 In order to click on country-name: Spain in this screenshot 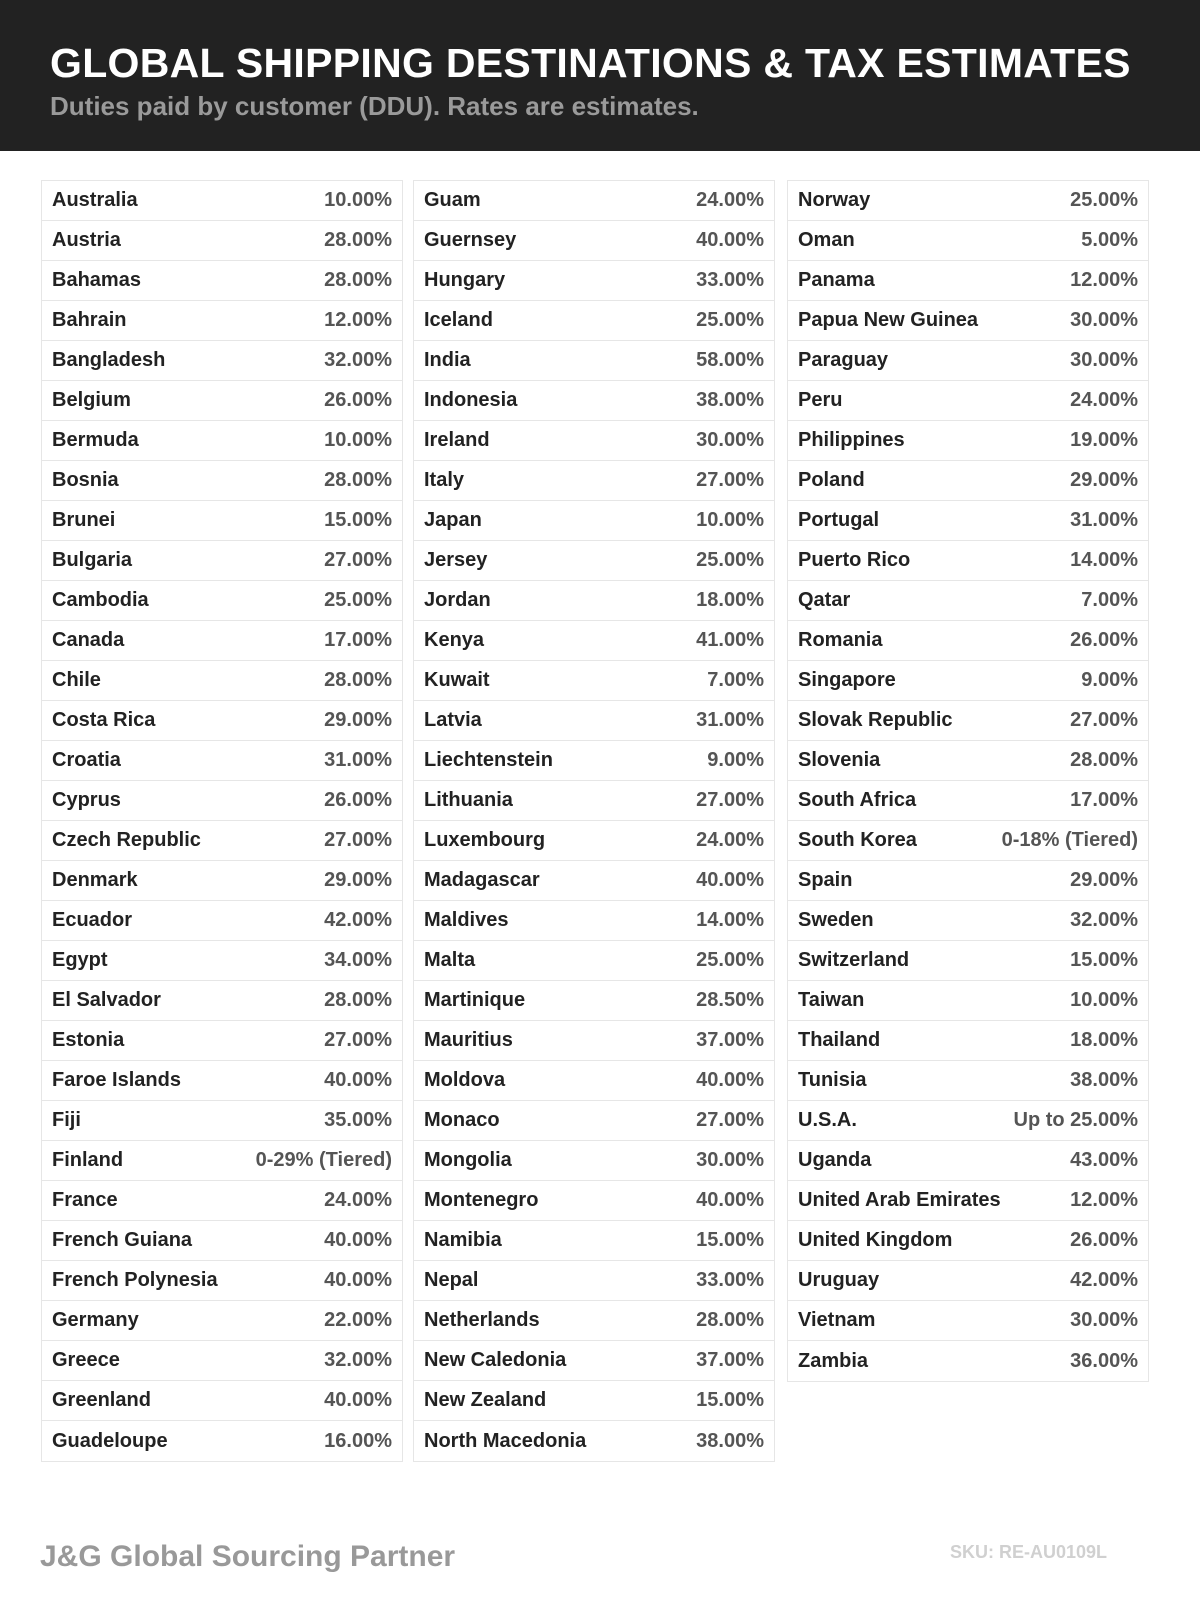, I will do `click(825, 880)`.